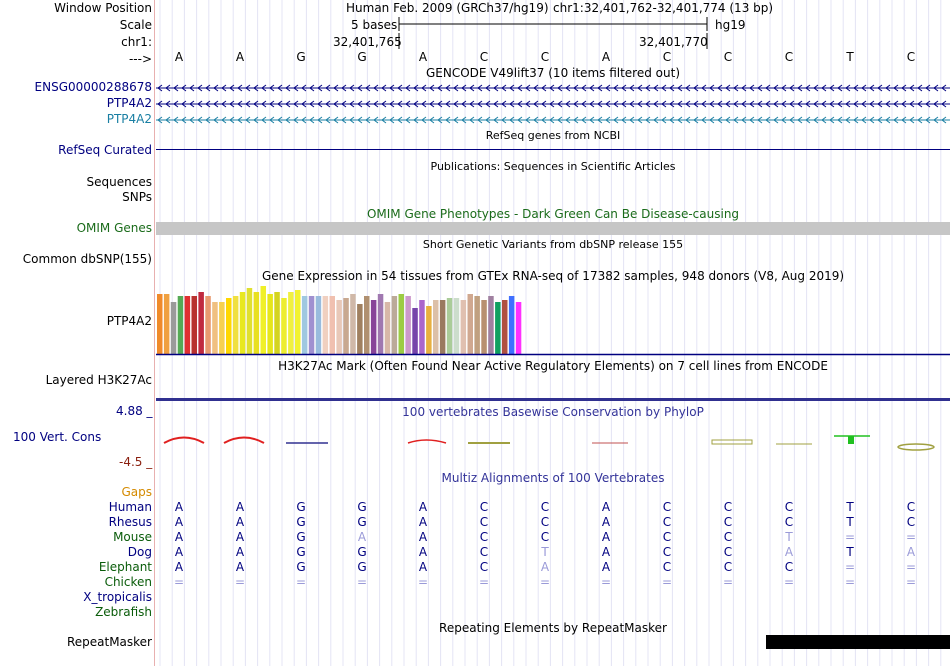 The width and height of the screenshot is (950, 666). I want to click on gencode-item-label-2: PTP4A2, so click(129, 119).